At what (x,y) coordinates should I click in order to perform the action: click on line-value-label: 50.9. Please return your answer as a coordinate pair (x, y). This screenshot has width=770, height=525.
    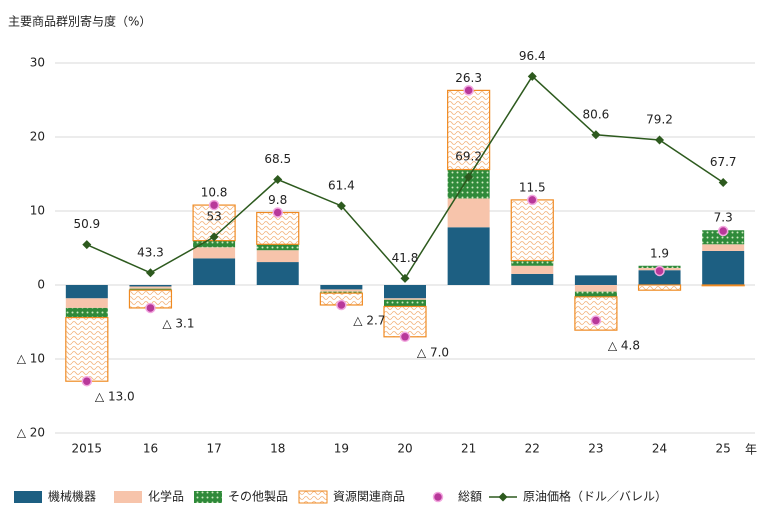
    Looking at the image, I should click on (86, 224).